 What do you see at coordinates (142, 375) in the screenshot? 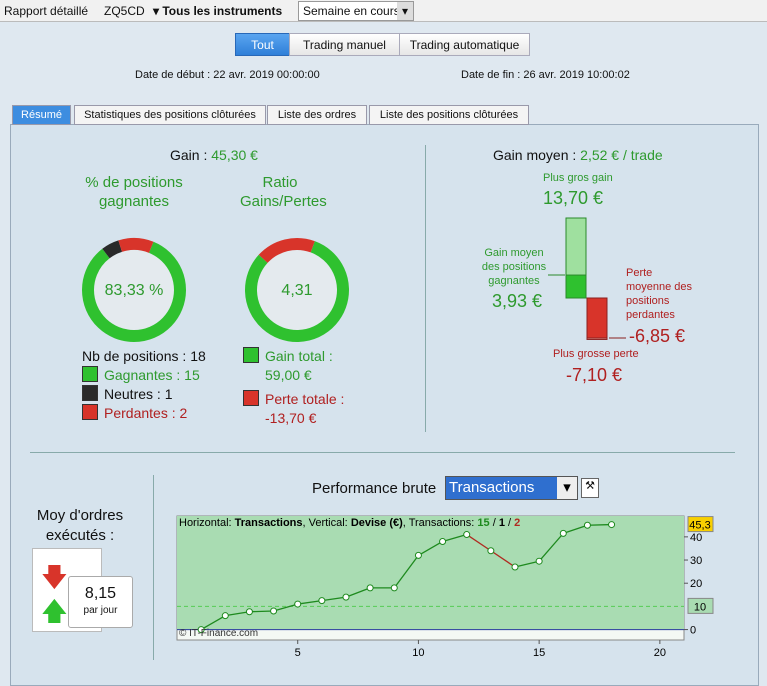
I see `label: Gagnantes :` at bounding box center [142, 375].